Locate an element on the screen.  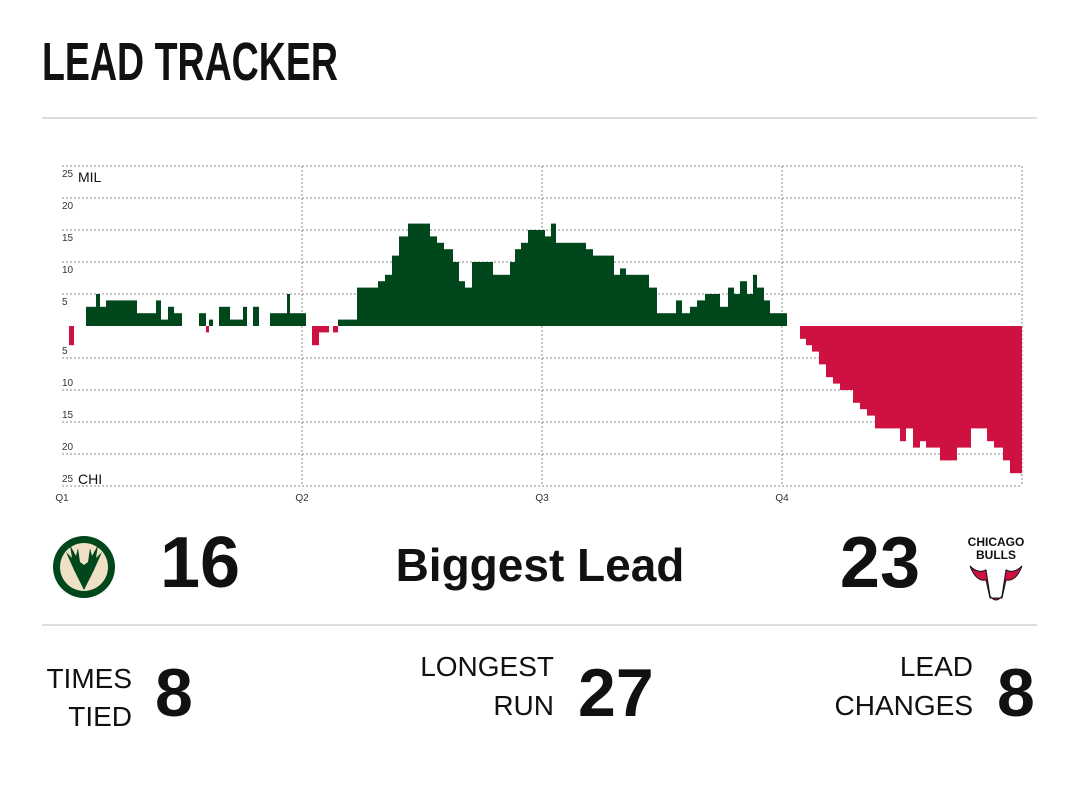
x-tick-label: Q3 is located at coordinates (542, 498).